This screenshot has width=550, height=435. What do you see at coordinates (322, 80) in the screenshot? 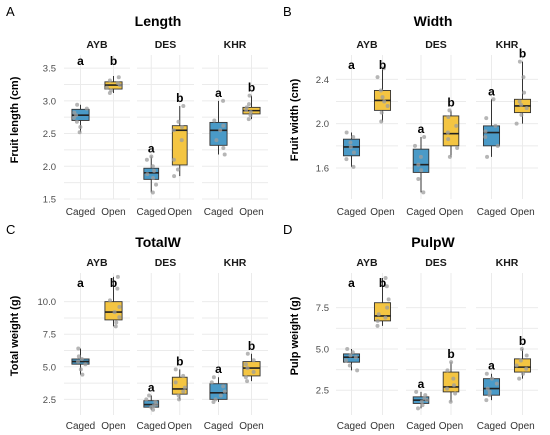
I see `y-tick-label: 2.4` at bounding box center [322, 80].